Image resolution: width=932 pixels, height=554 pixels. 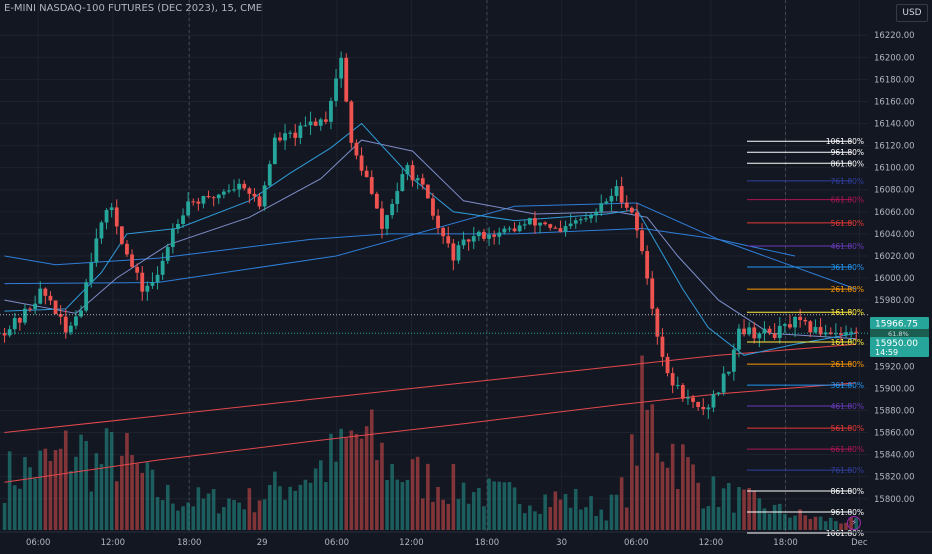 What do you see at coordinates (894, 434) in the screenshot?
I see `price-tick-label: 15860.00` at bounding box center [894, 434].